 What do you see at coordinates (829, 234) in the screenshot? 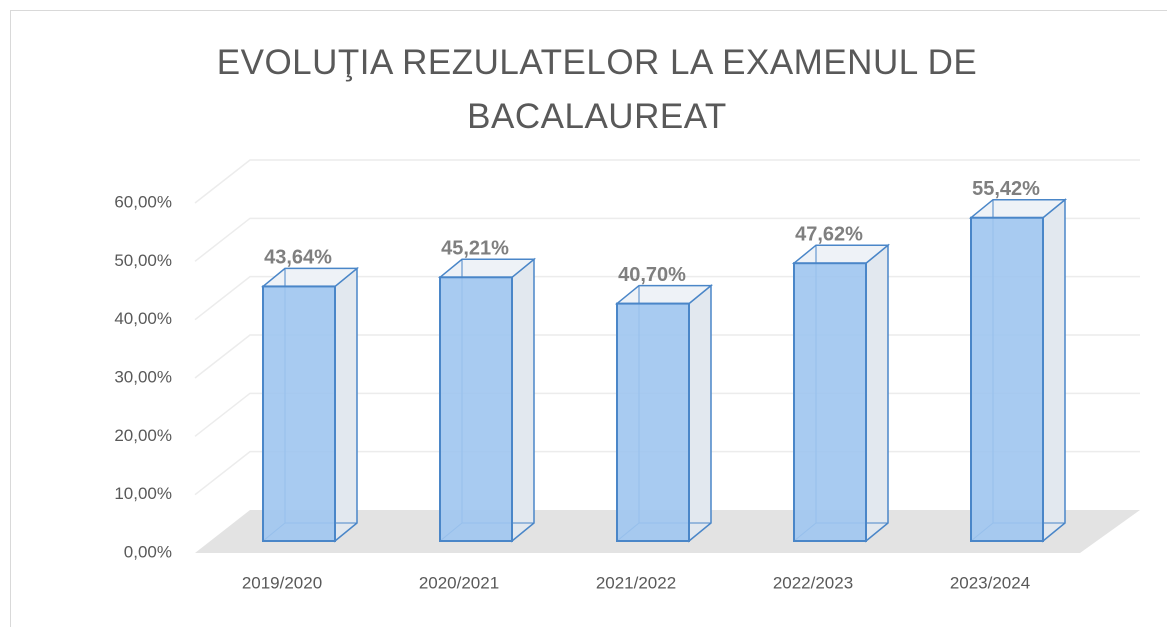
I see `data-label: 47,62%` at bounding box center [829, 234].